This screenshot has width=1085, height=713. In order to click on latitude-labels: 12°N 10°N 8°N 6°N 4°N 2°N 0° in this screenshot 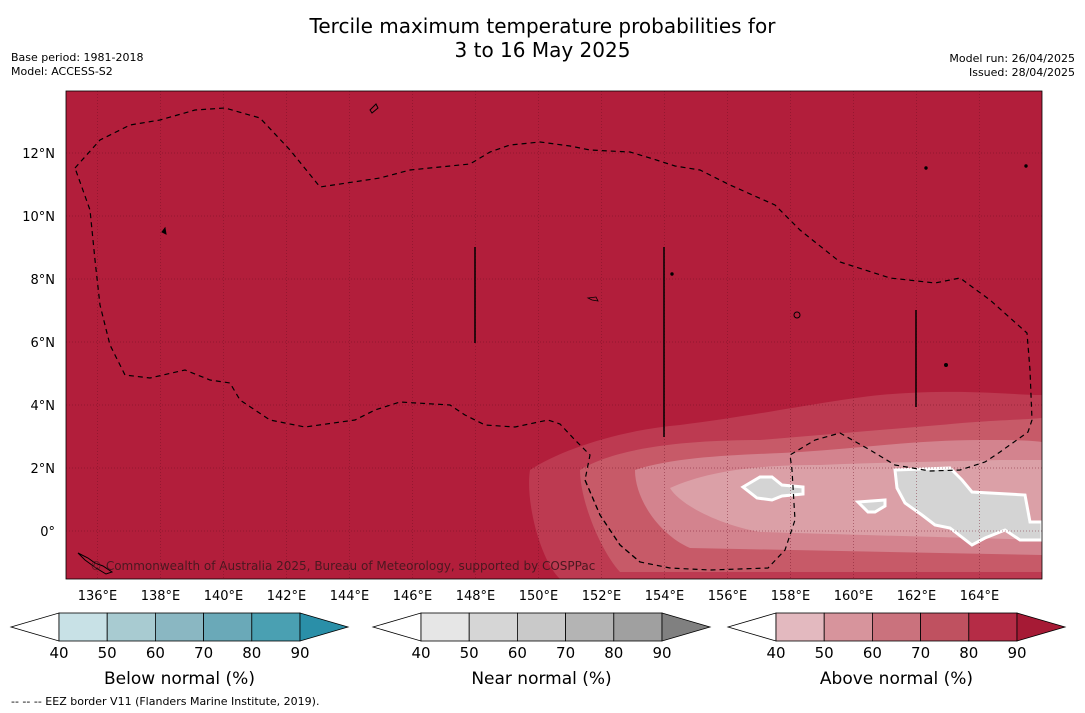, I will do `click(38, 343)`.